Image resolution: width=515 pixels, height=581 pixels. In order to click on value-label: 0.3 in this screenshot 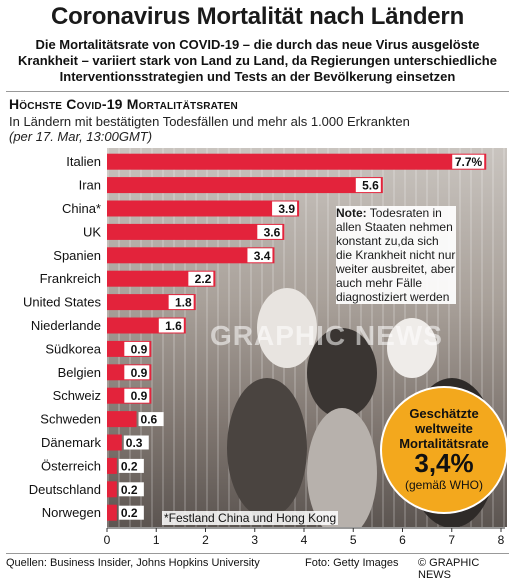, I will do `click(134, 443)`.